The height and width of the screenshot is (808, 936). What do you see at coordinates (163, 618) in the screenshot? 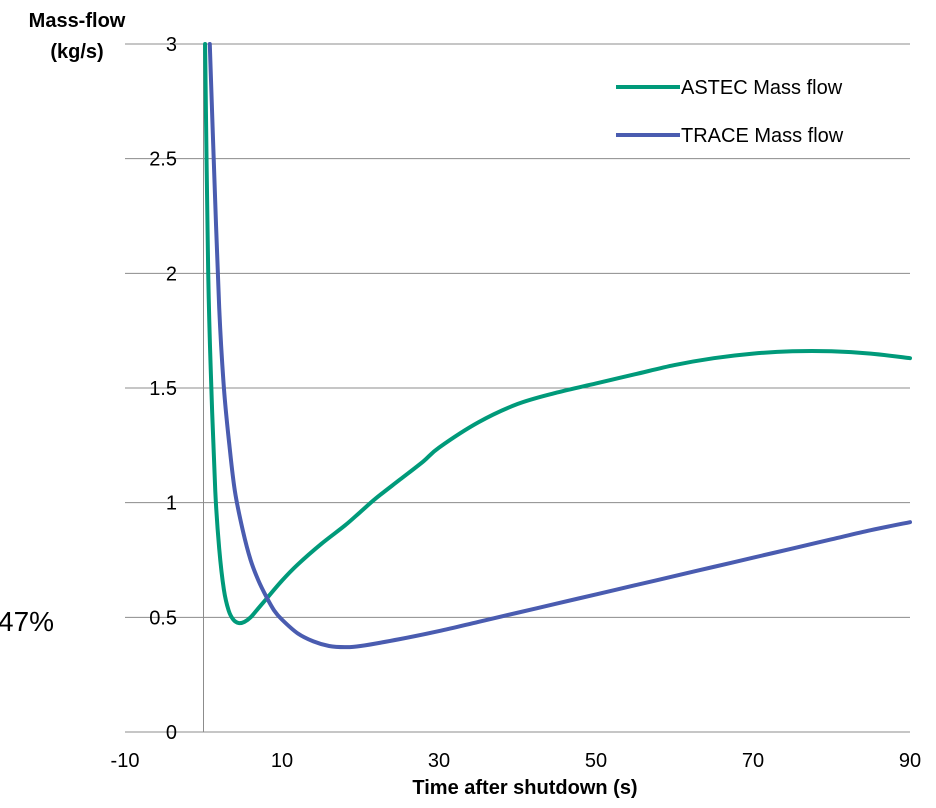
I see `y-tick-label: 0.5` at bounding box center [163, 618].